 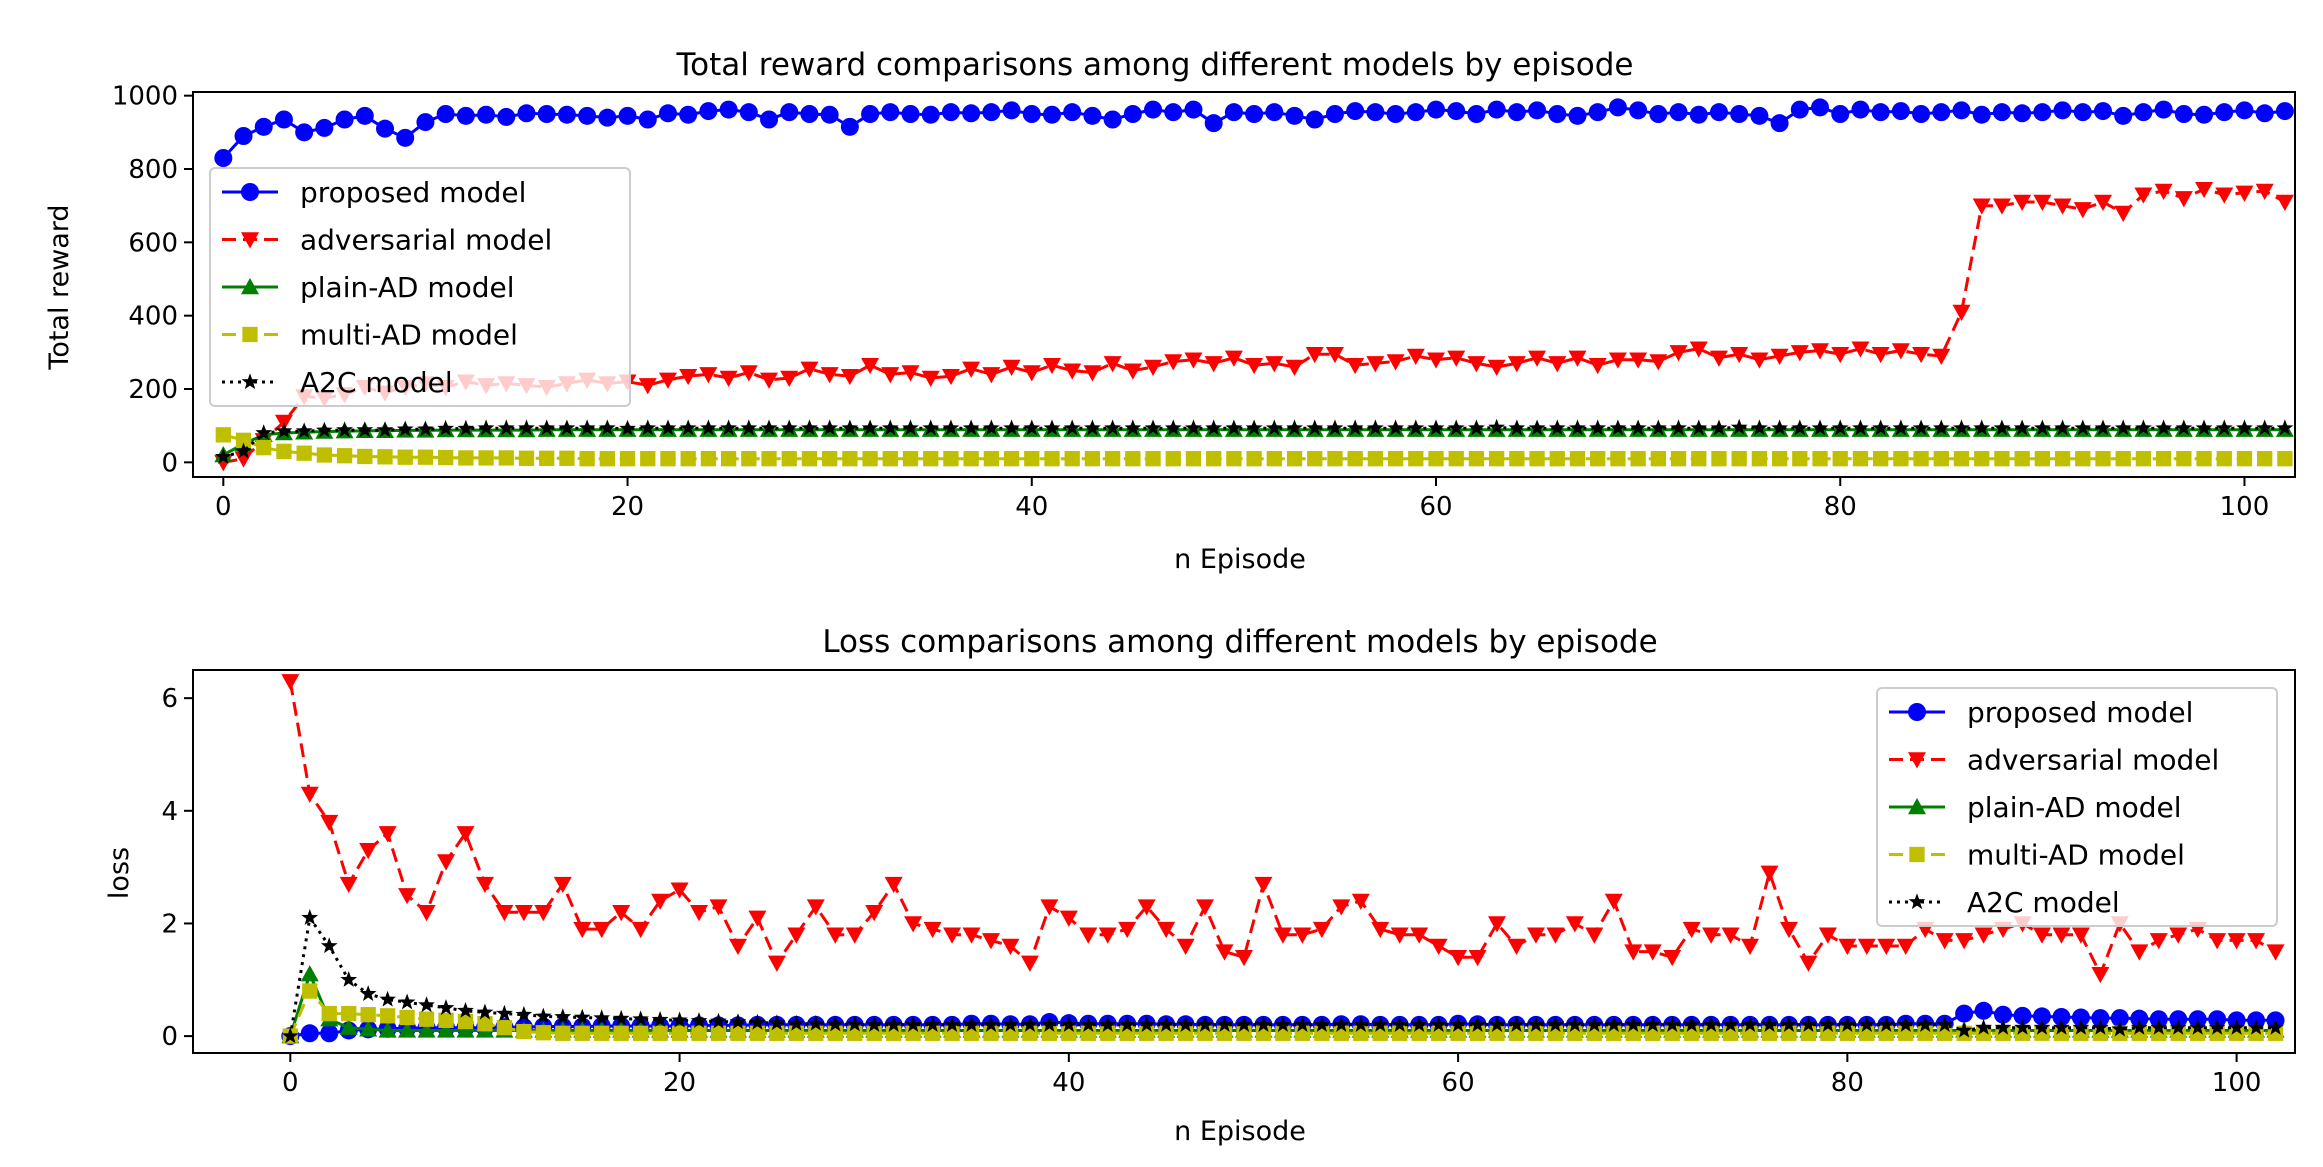 I want to click on legend-item: plain-AD model, so click(x=368, y=287).